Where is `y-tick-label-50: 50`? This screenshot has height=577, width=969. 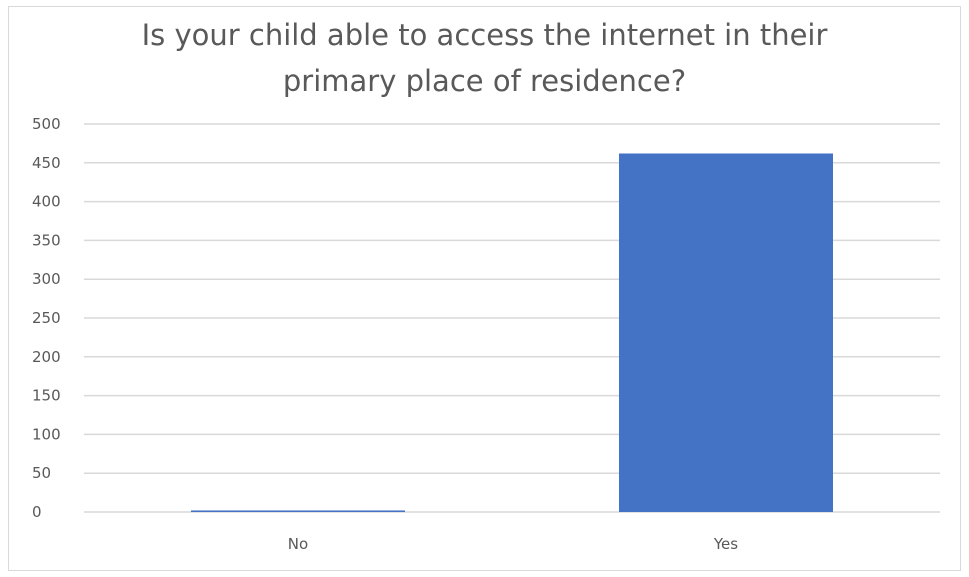
y-tick-label-50: 50 is located at coordinates (41, 473).